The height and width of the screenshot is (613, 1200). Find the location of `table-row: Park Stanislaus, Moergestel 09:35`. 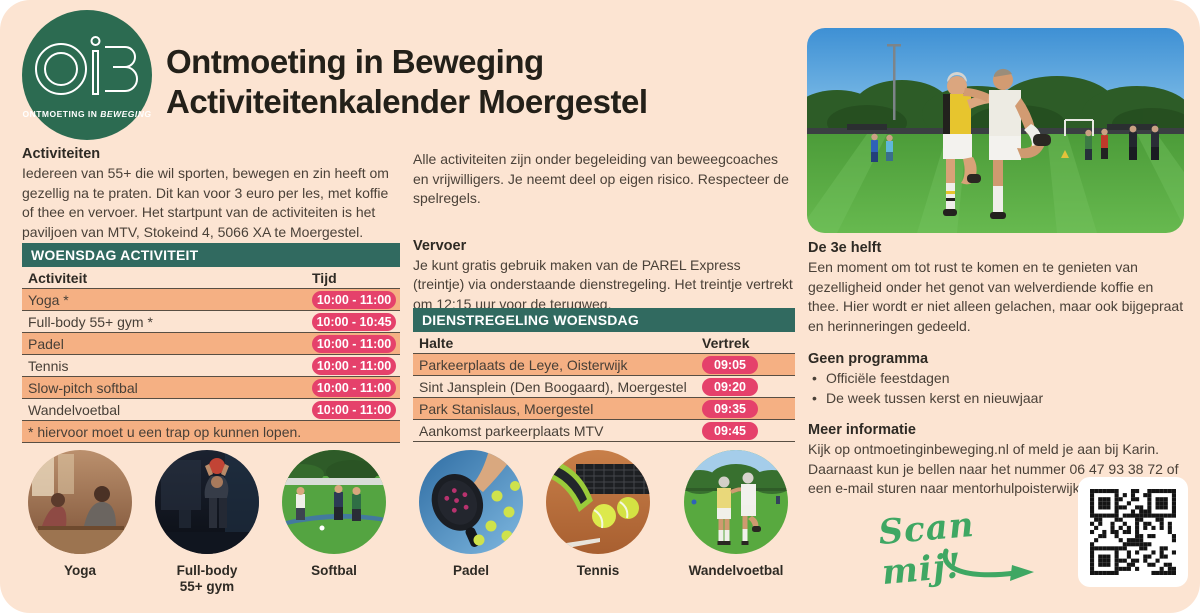

table-row: Park Stanislaus, Moergestel 09:35 is located at coordinates (604, 409).